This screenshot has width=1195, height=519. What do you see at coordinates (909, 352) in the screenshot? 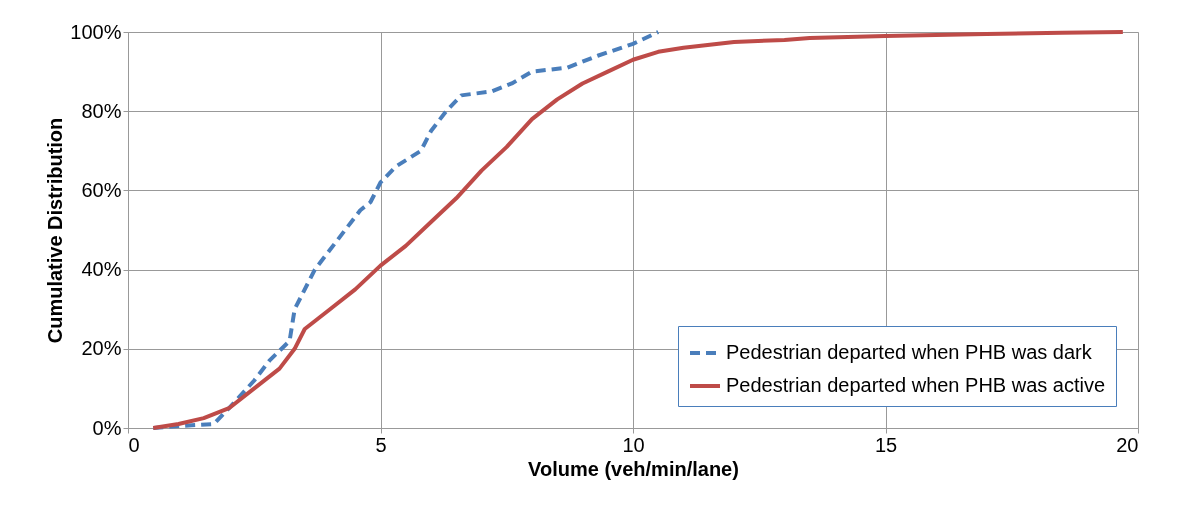
I see `legend-label: Pedestrian departed when PHB was dark` at bounding box center [909, 352].